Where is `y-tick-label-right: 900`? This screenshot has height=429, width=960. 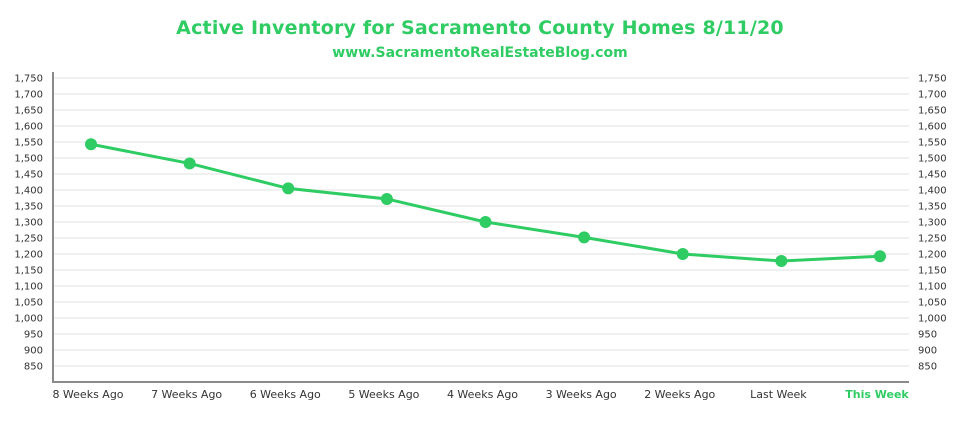 y-tick-label-right: 900 is located at coordinates (927, 351).